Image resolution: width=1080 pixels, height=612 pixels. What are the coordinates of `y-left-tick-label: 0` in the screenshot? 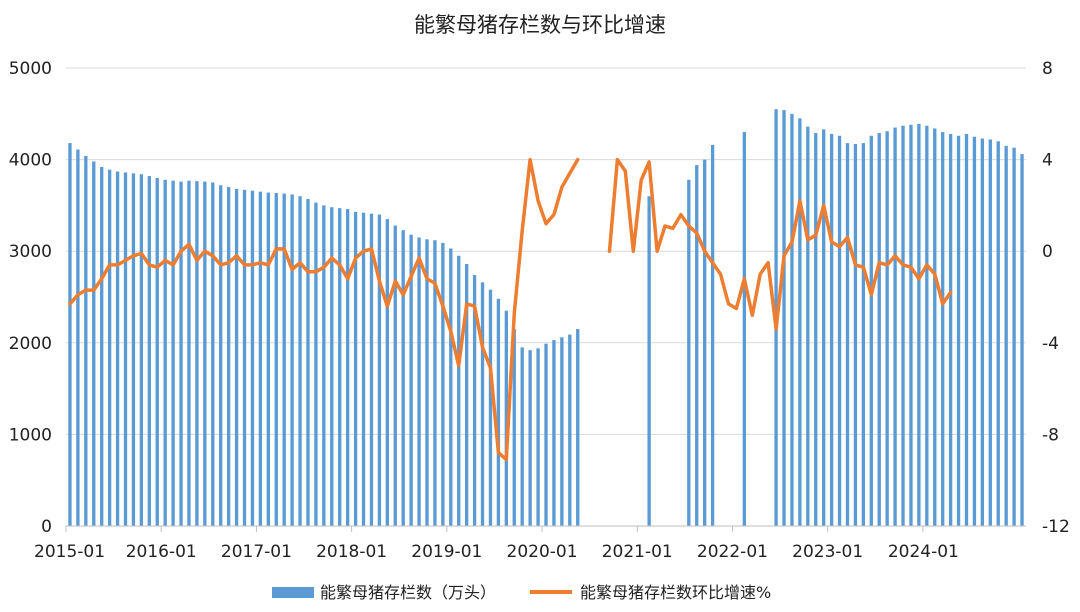 It's located at (46, 527).